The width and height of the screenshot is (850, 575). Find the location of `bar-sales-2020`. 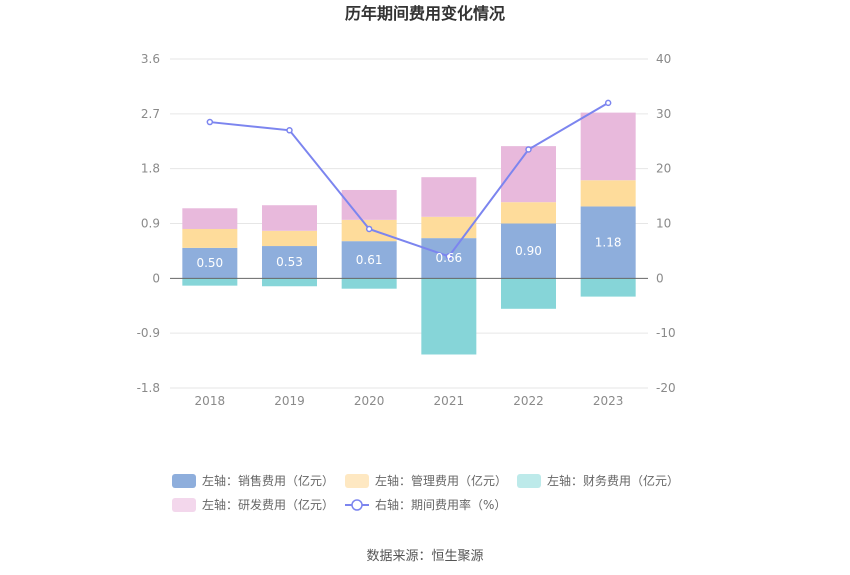

bar-sales-2020 is located at coordinates (369, 260).